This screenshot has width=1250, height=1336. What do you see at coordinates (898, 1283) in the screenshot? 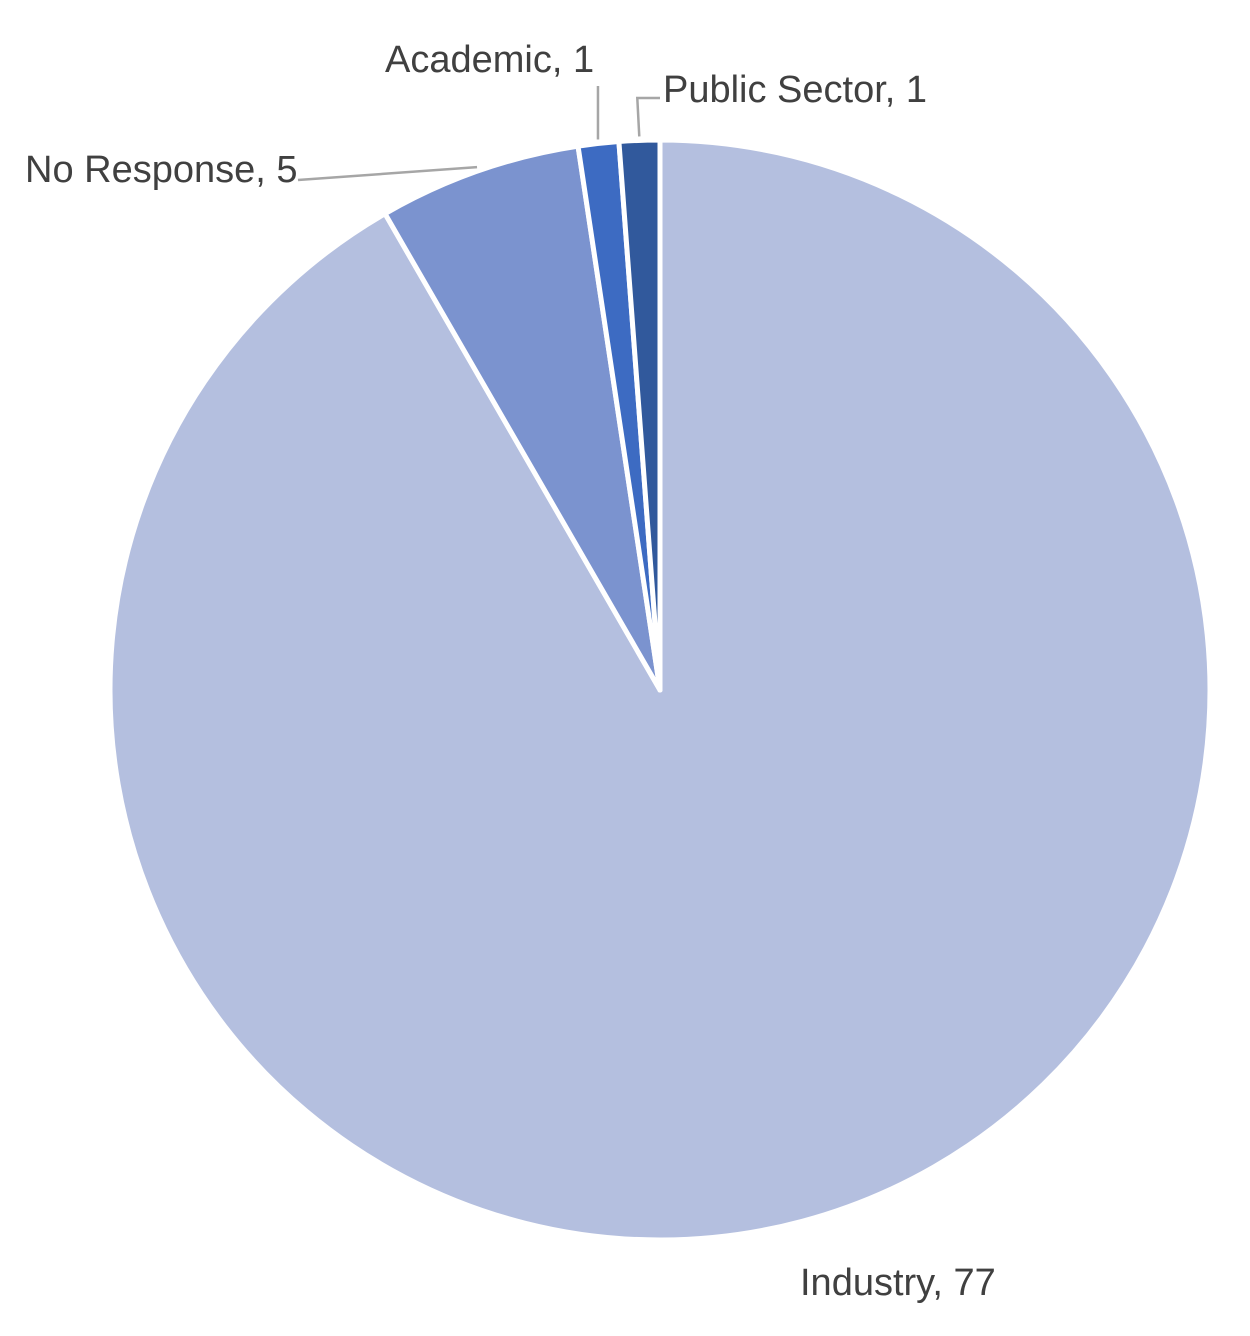
I see `data-label-industry: Industry, 77` at bounding box center [898, 1283].